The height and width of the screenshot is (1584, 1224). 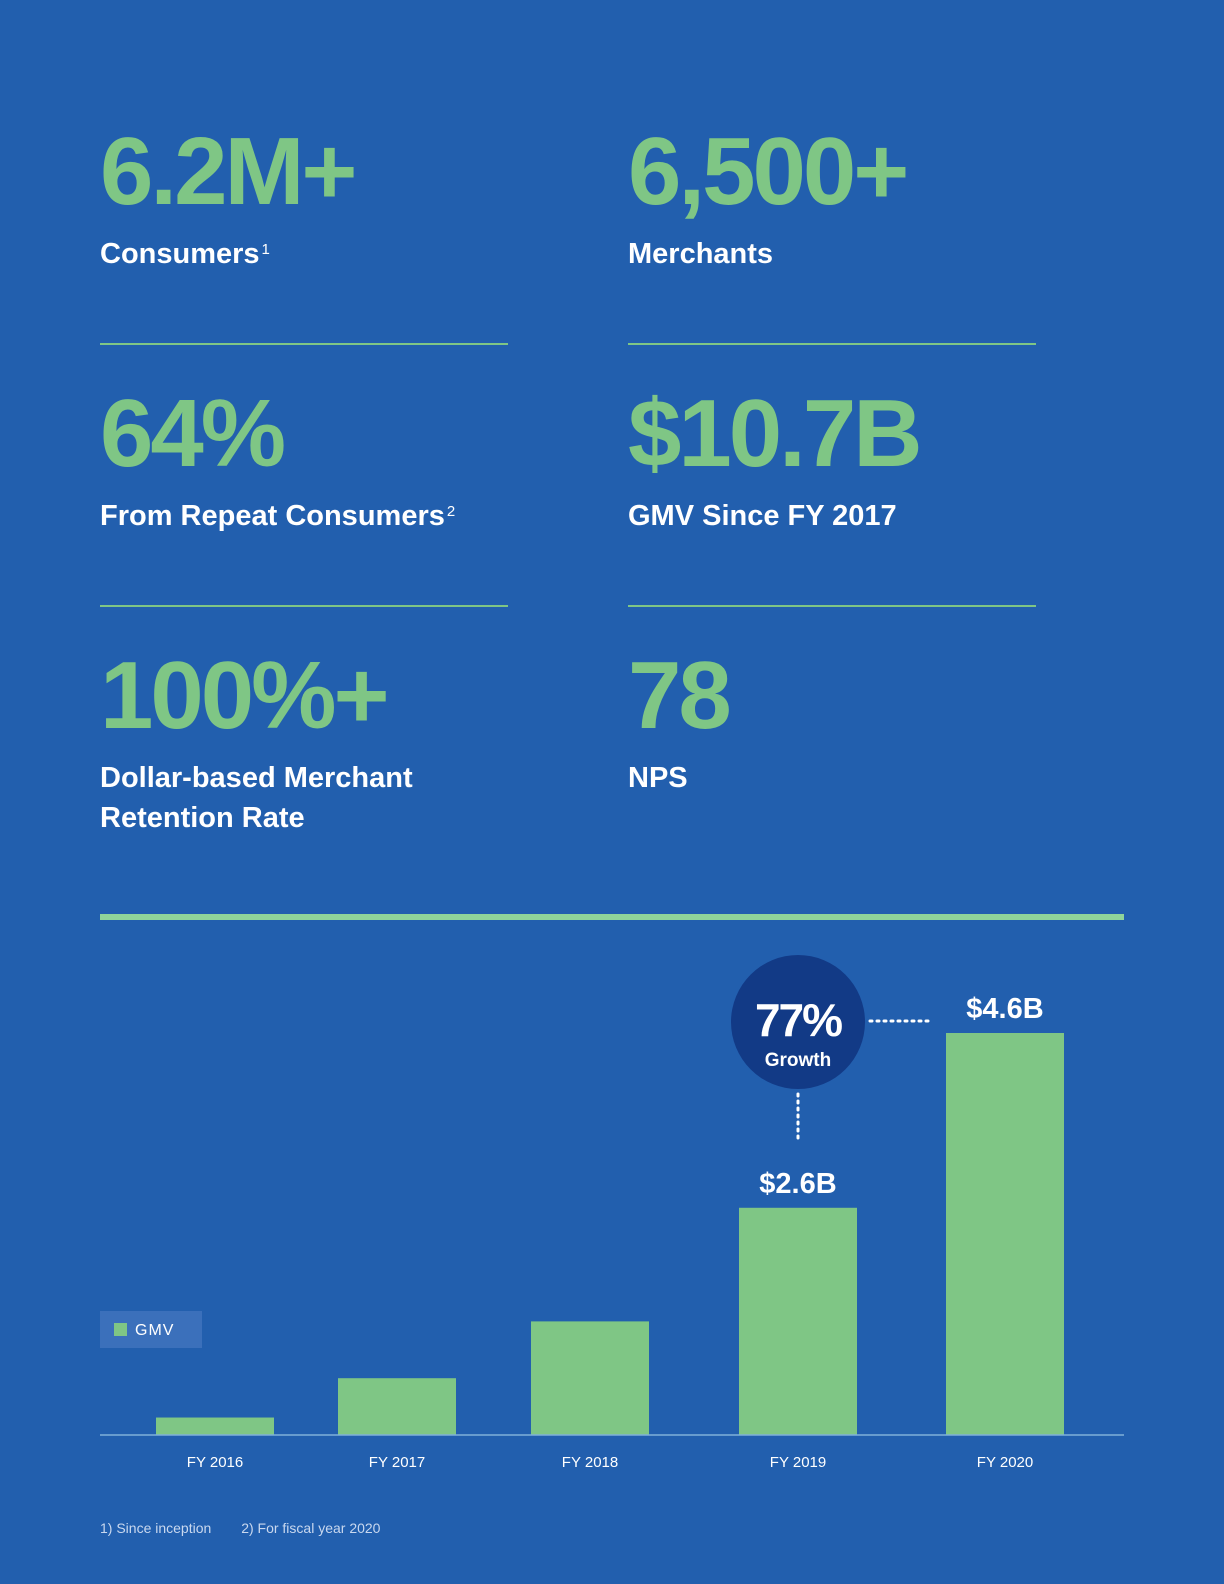 I want to click on data-labels: $2.6B $4.6B, so click(x=901, y=1096).